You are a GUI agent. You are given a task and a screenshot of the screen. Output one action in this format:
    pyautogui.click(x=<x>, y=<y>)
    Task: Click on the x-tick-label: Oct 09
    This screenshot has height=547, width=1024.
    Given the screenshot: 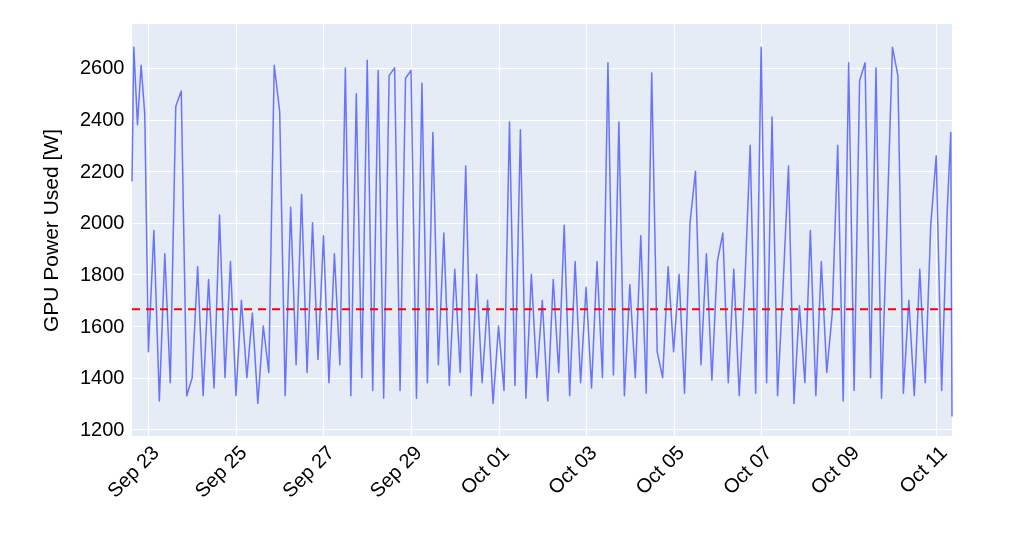 What is the action you would take?
    pyautogui.click(x=835, y=470)
    